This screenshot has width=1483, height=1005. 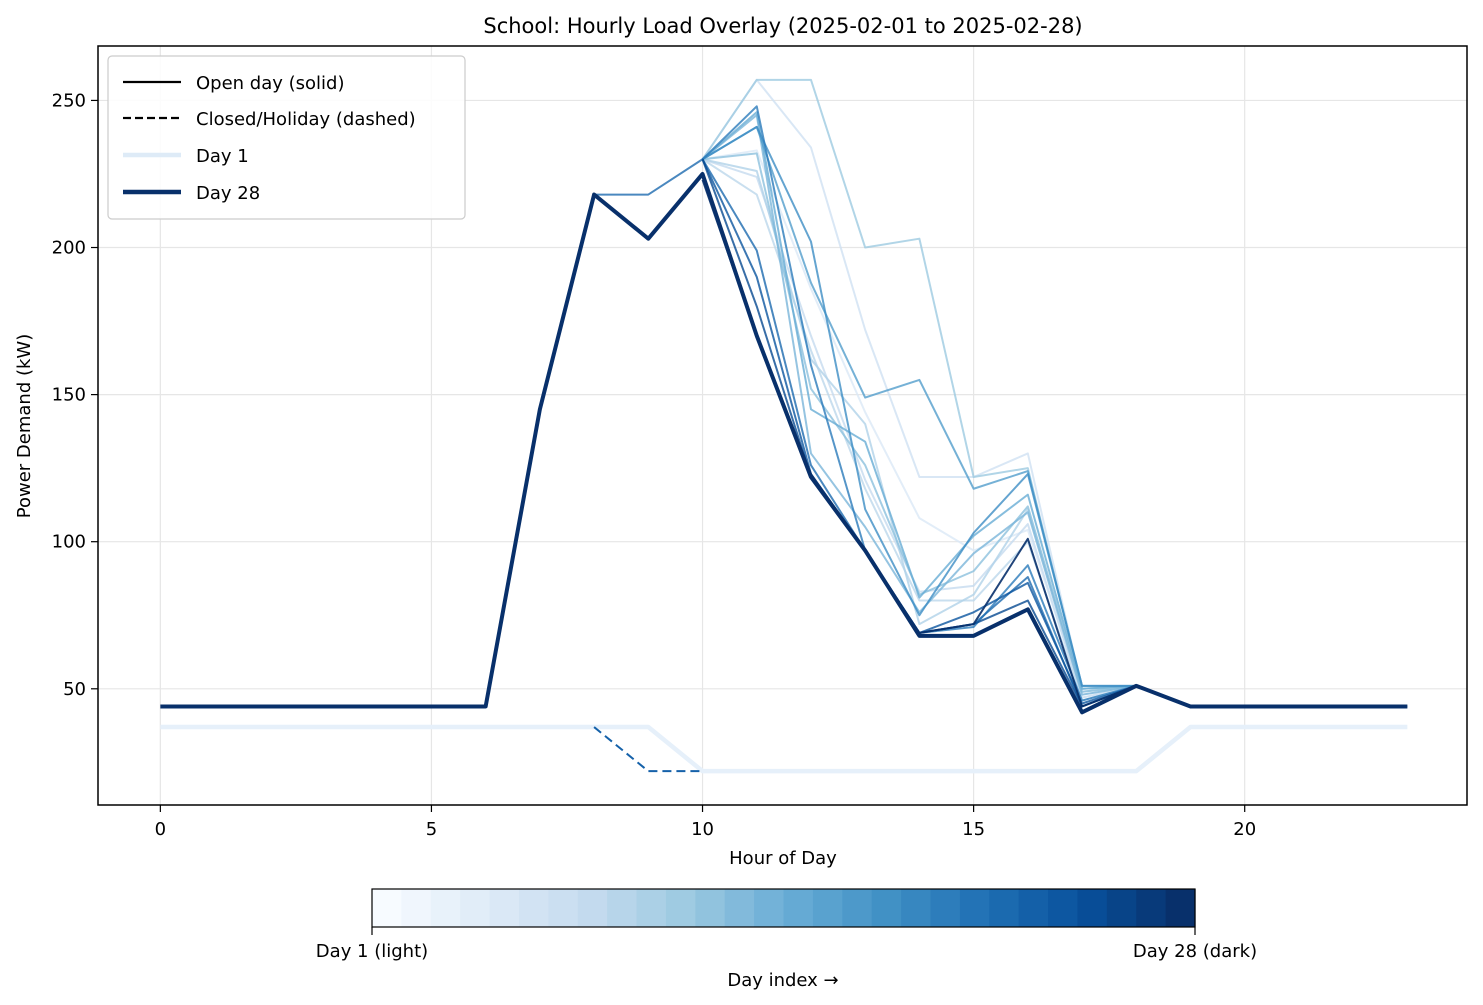 I want to click on x-axis: 0 5 10 15 20, so click(x=705, y=822).